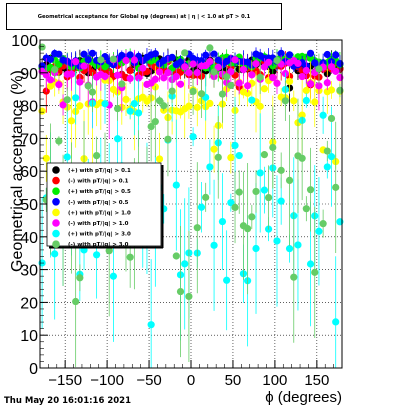  I want to click on x-tick-label: 0, so click(191, 380).